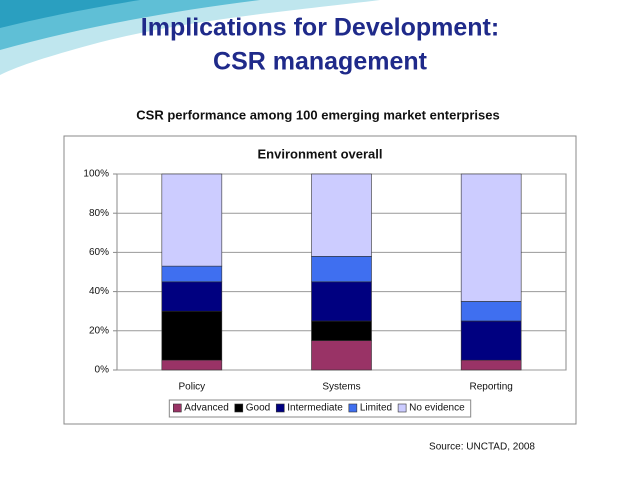 The image size is (640, 480). What do you see at coordinates (376, 408) in the screenshot?
I see `legend-label: Limited` at bounding box center [376, 408].